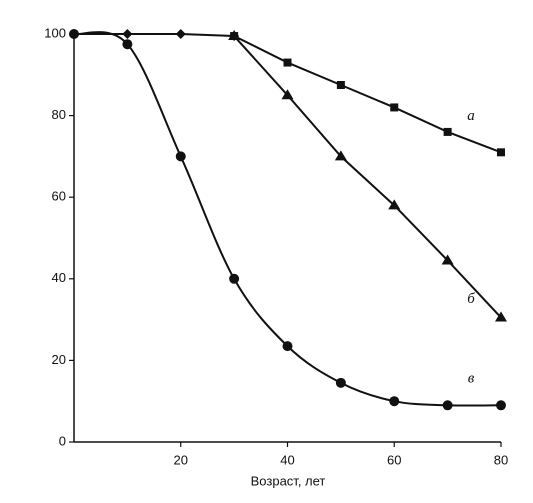 The image size is (533, 503). What do you see at coordinates (471, 299) in the screenshot?
I see `series-label: б` at bounding box center [471, 299].